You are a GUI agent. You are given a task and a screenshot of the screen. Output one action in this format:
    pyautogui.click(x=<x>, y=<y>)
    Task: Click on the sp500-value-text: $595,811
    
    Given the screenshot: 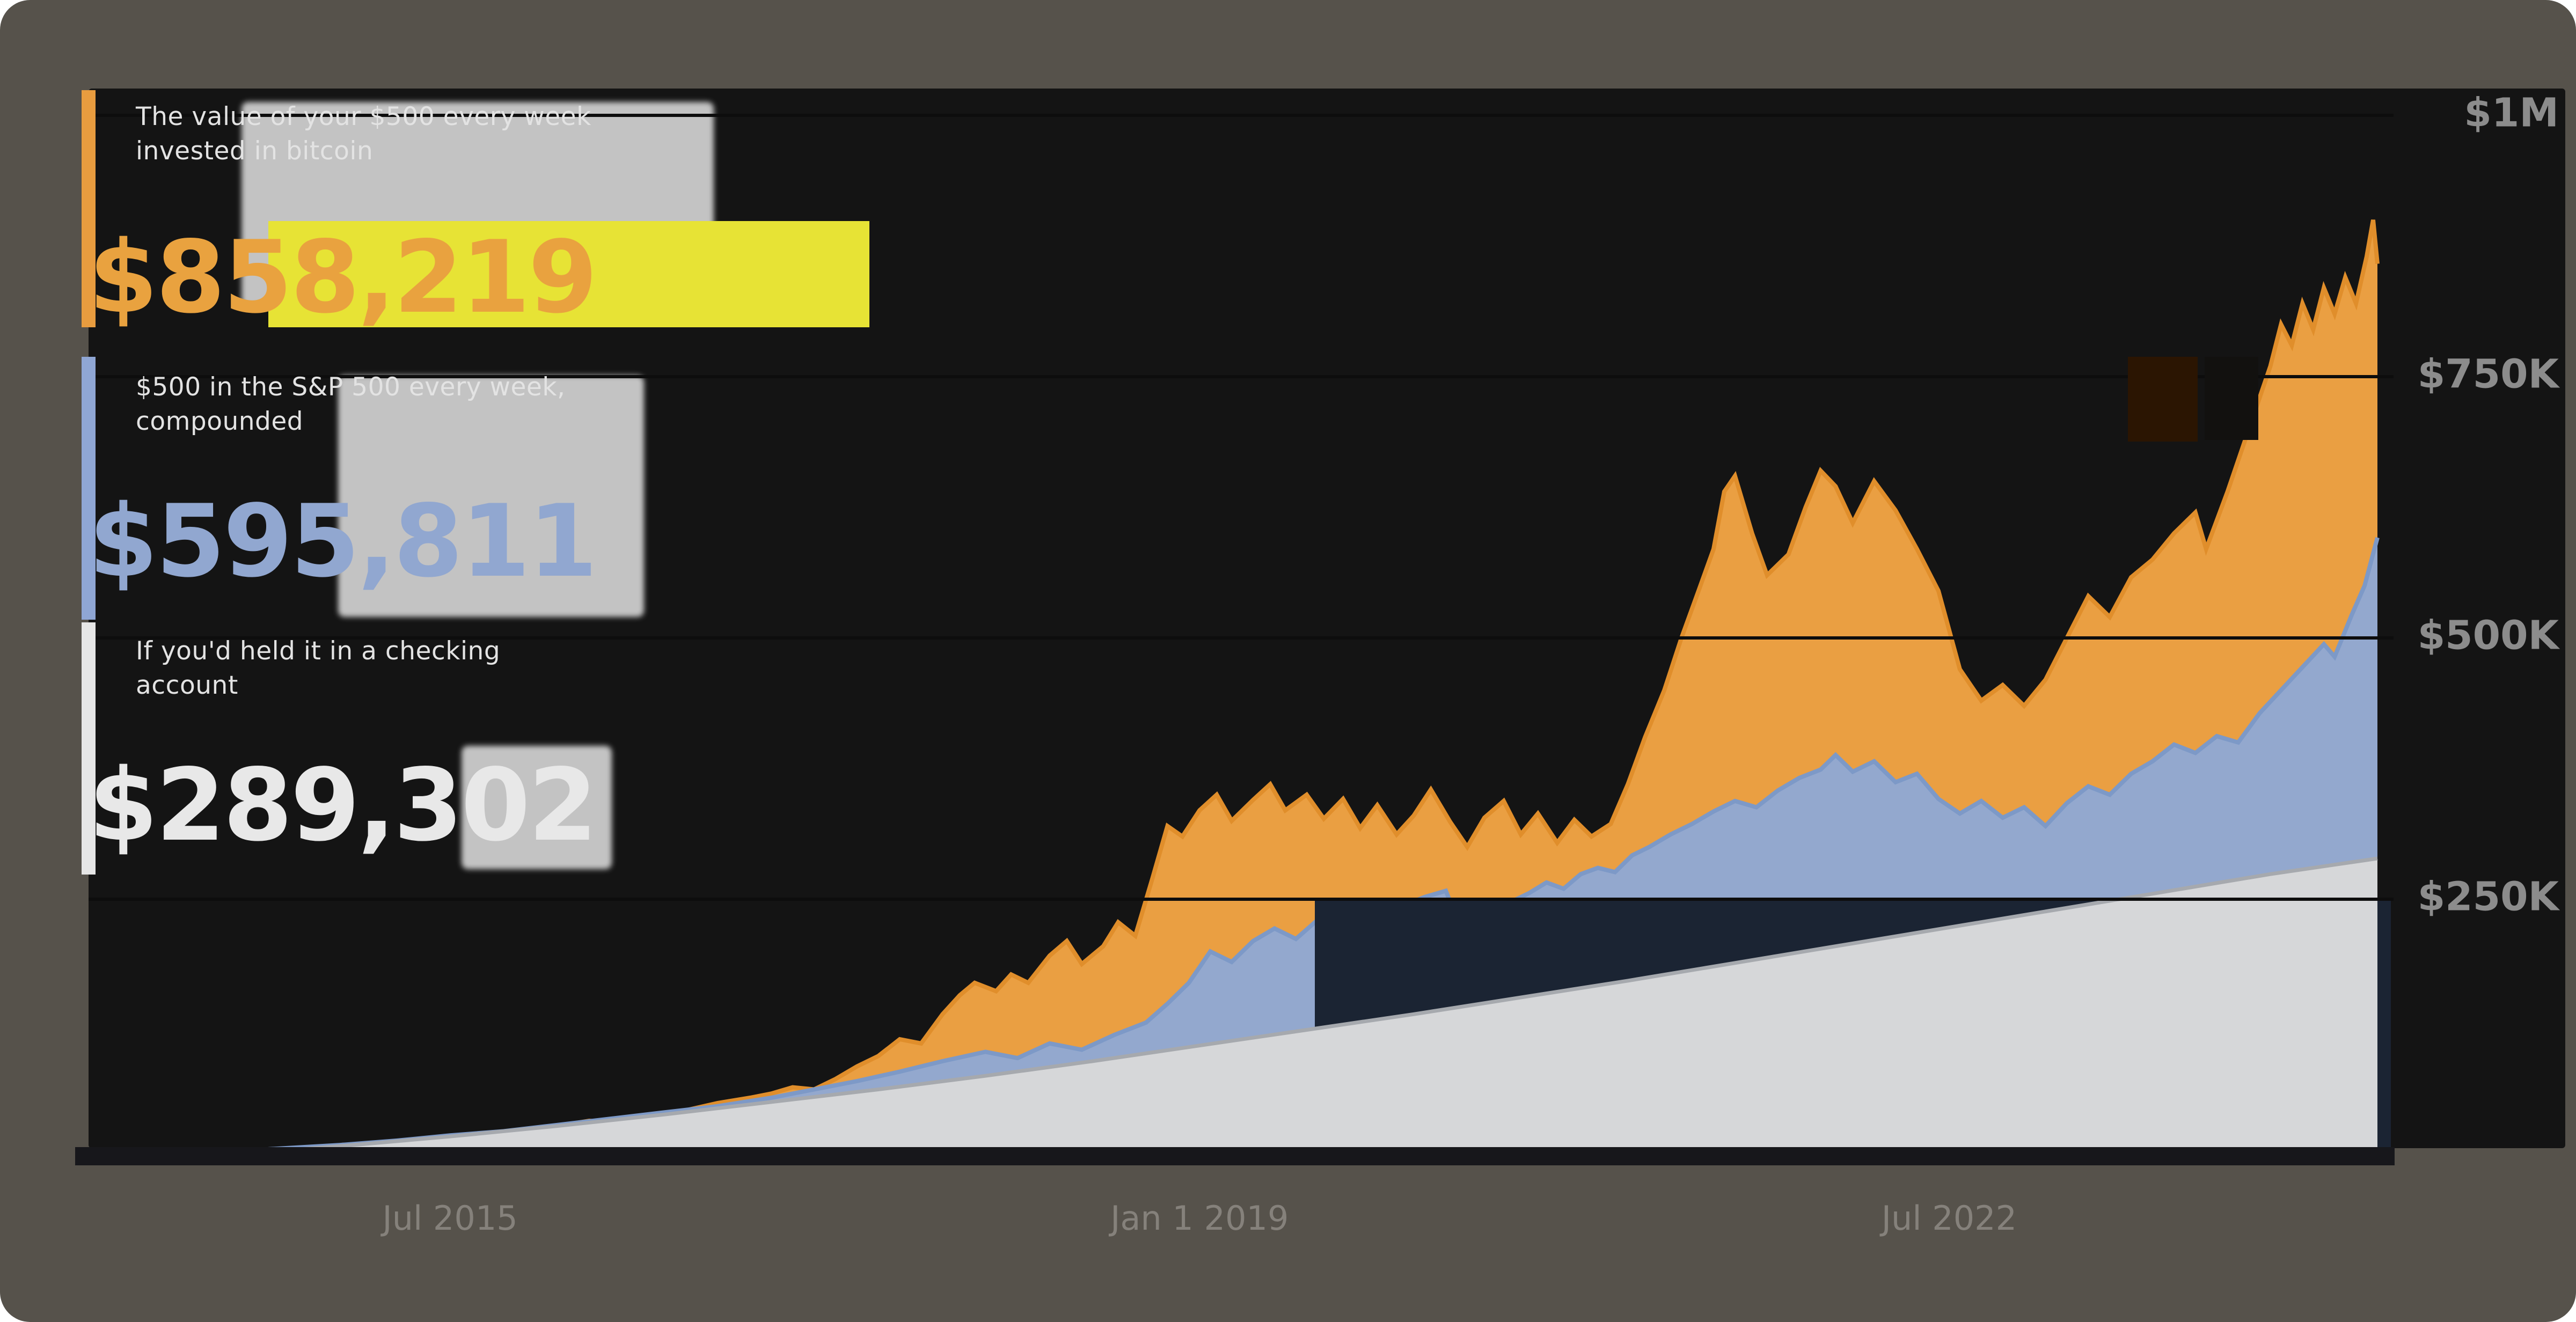 What is the action you would take?
    pyautogui.click(x=343, y=541)
    